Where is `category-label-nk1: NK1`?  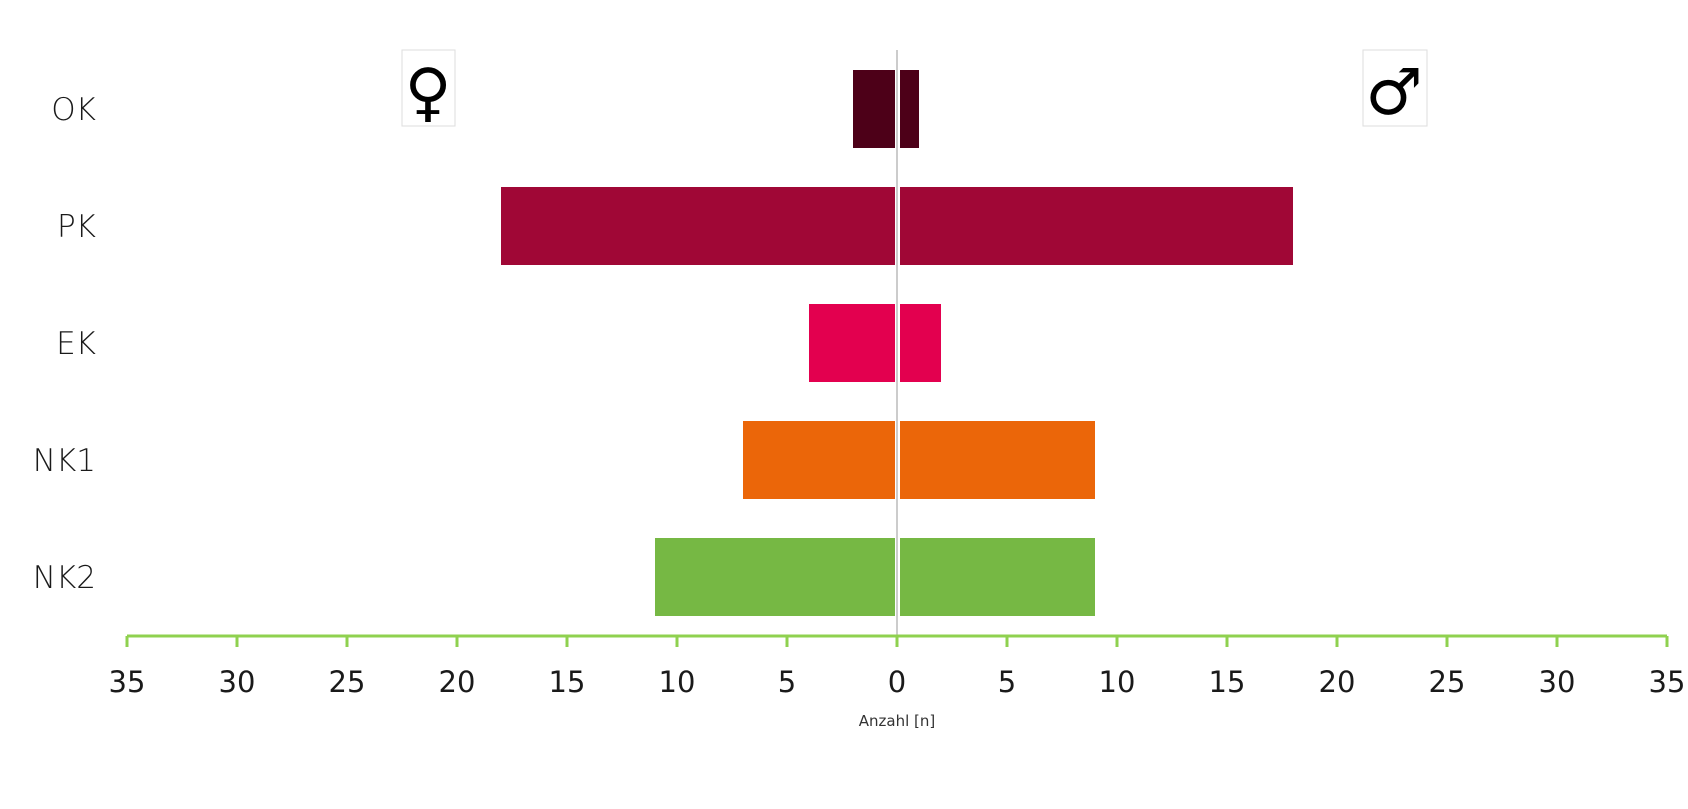 category-label-nk1: NK1 is located at coordinates (64, 461).